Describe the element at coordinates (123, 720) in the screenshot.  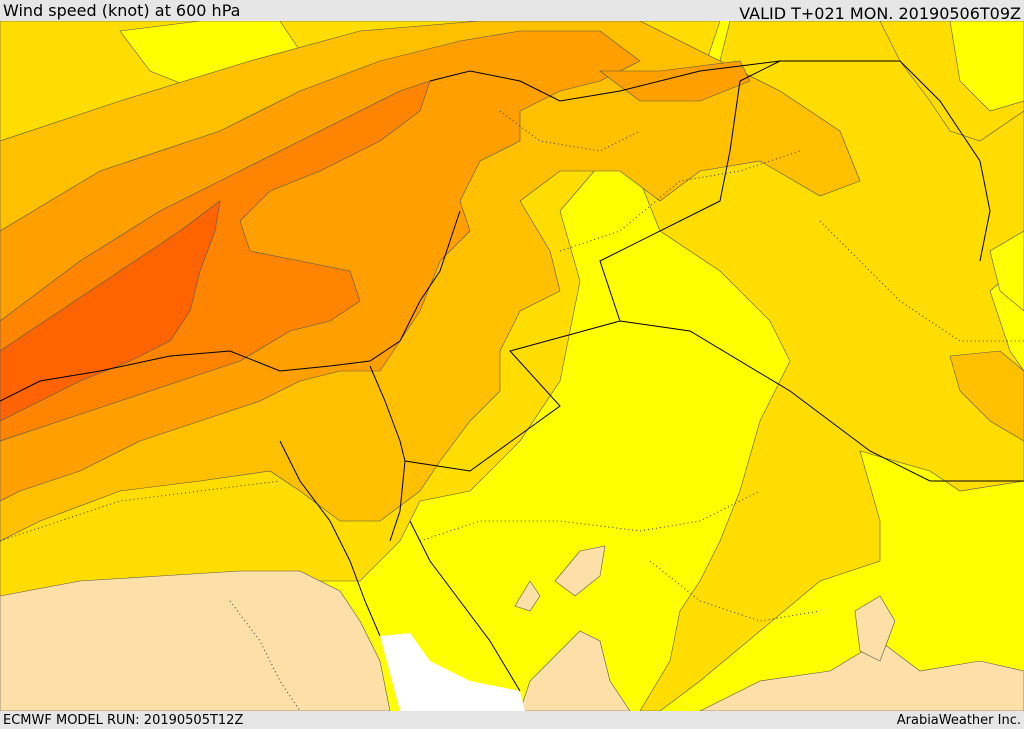
I see `model-run: ECMWF MODEL RUN: 20190505T12Z` at that location.